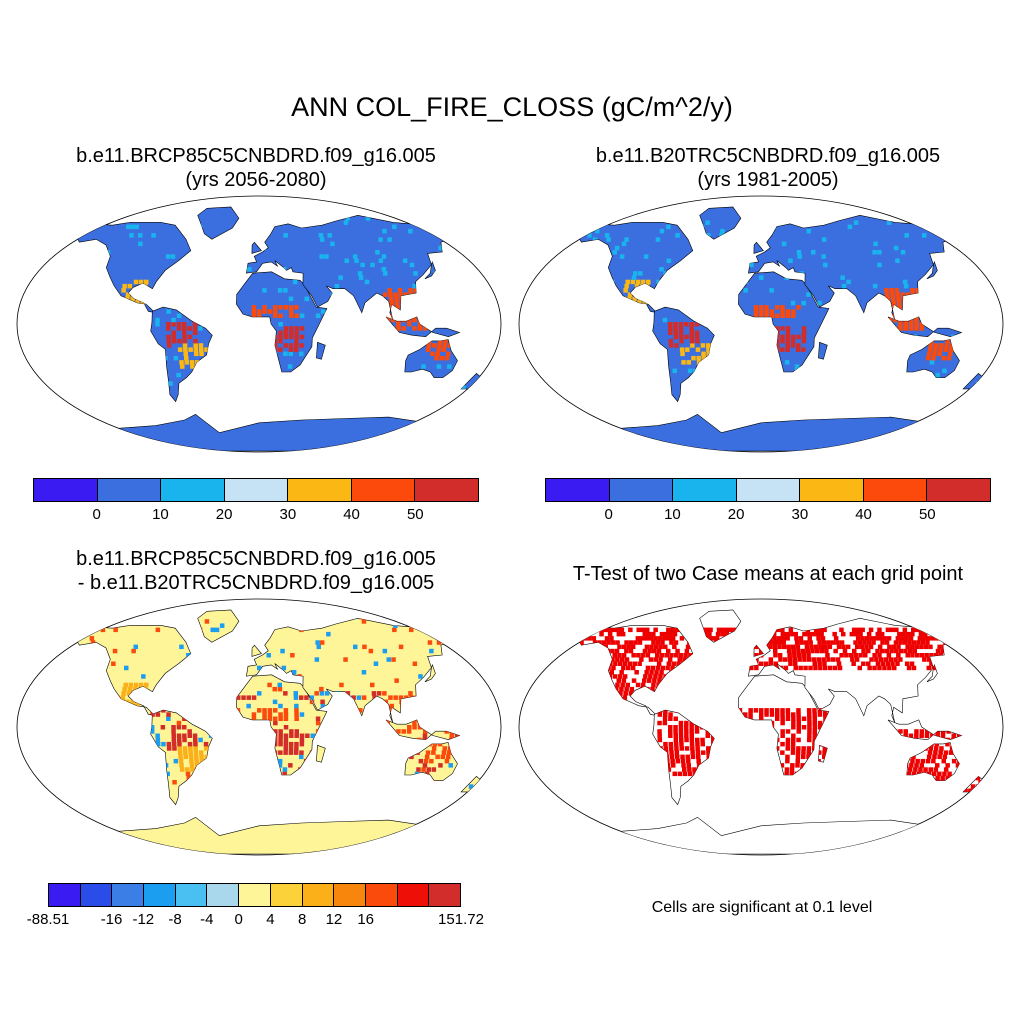 The image size is (1024, 1024). Describe the element at coordinates (863, 514) in the screenshot. I see `colorbar-tick-label: 40` at that location.